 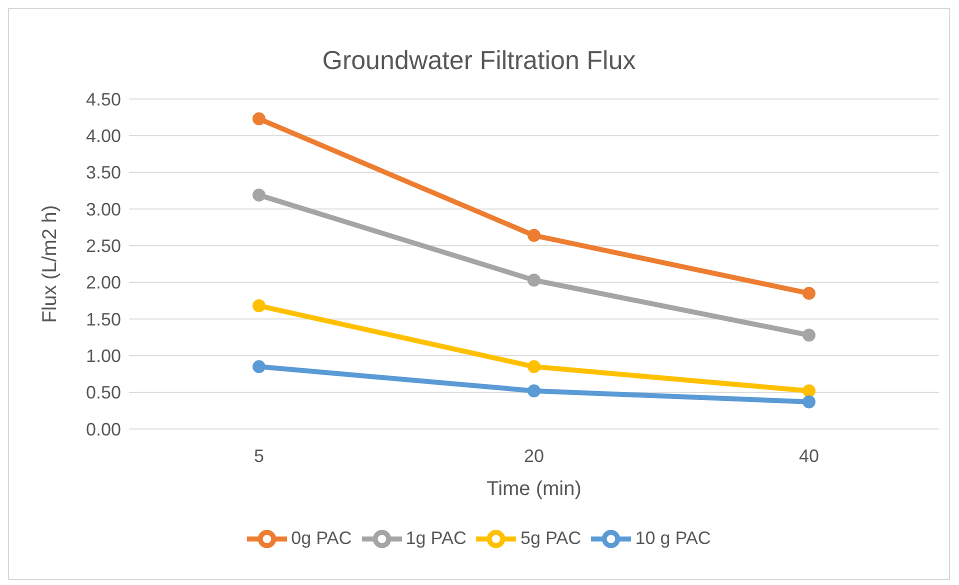 I want to click on y-tick-label: 0.00, so click(x=103, y=429).